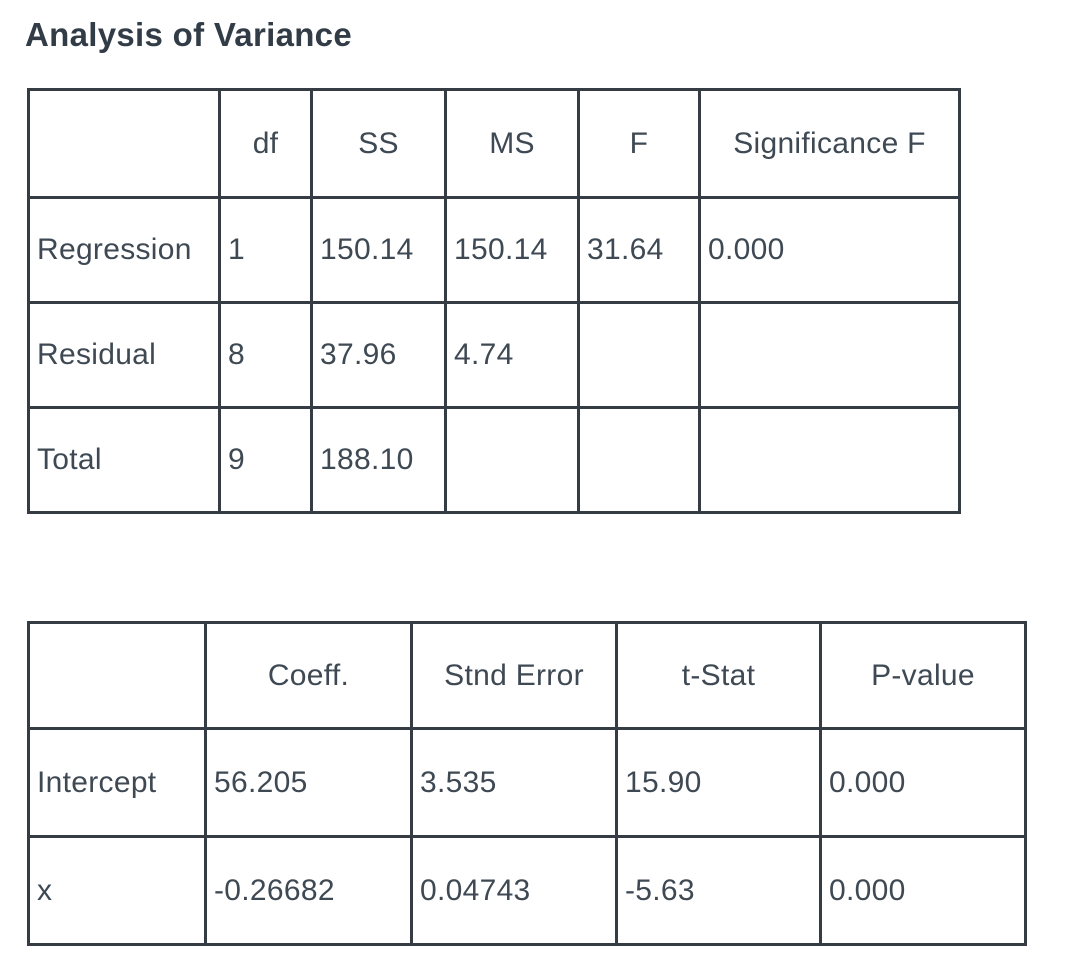 This screenshot has height=966, width=1066. I want to click on anova-residual-ss: 37.96, so click(378, 355).